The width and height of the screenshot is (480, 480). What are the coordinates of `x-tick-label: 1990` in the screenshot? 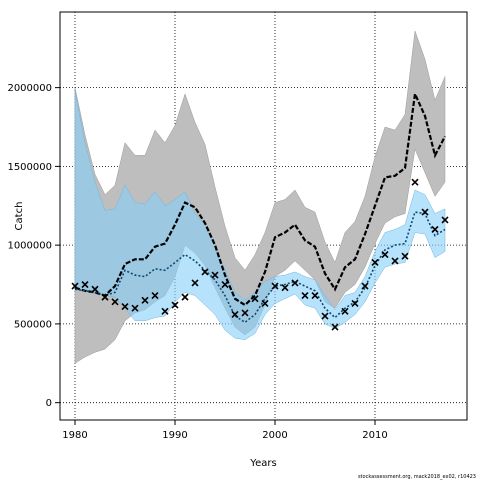 It's located at (174, 435).